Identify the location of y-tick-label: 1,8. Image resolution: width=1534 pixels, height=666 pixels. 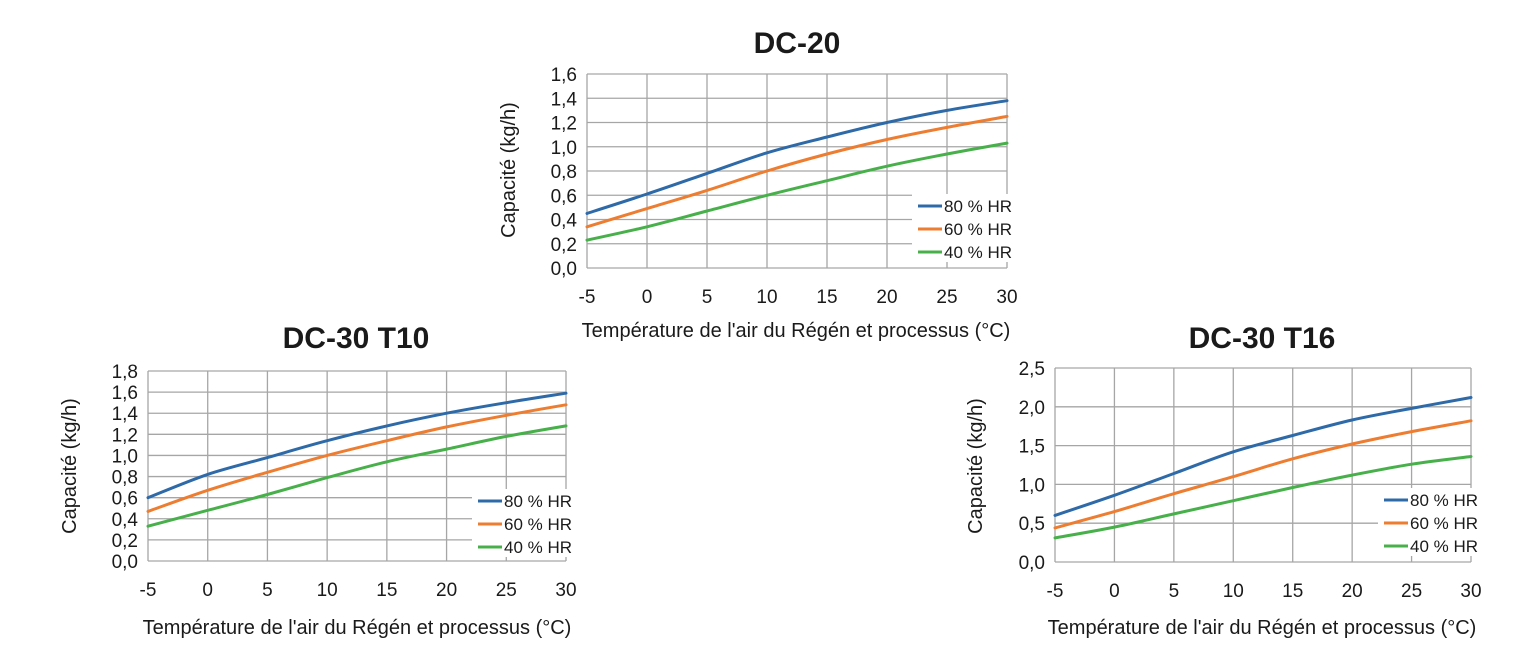
(125, 372).